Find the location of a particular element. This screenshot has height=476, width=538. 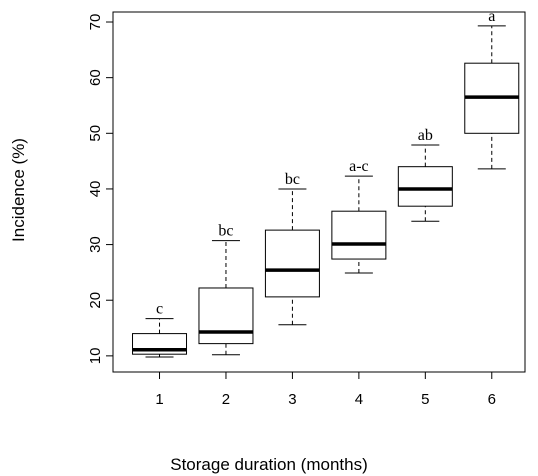

y-tick-label: 30 is located at coordinates (95, 244).